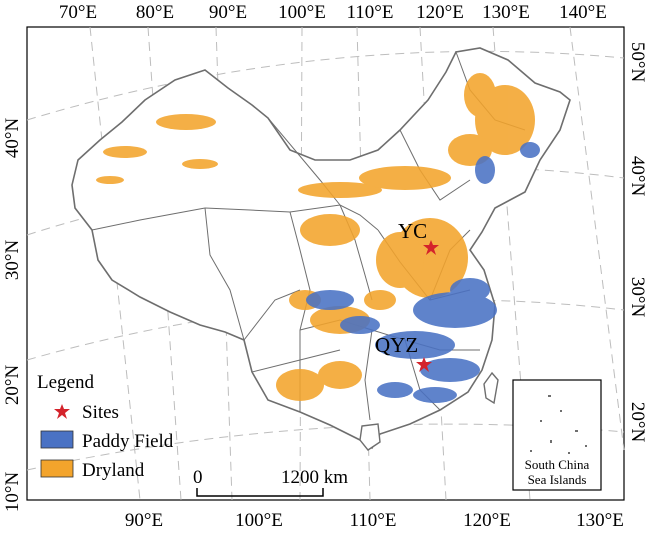 The width and height of the screenshot is (650, 536). I want to click on legend-paddy-swatch, so click(57, 439).